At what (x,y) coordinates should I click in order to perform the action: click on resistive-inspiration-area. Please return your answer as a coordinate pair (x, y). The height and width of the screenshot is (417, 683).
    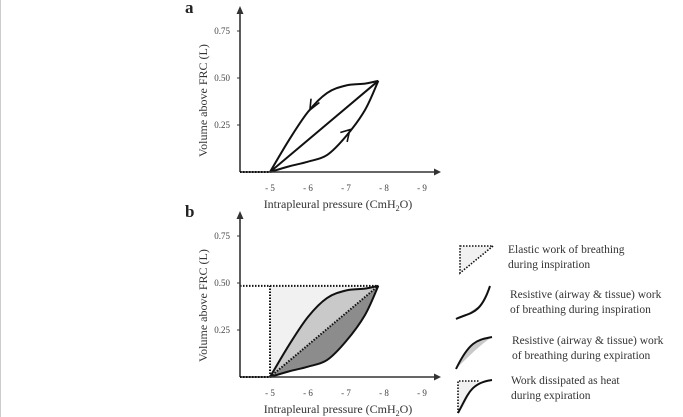
    Looking at the image, I should click on (324, 331).